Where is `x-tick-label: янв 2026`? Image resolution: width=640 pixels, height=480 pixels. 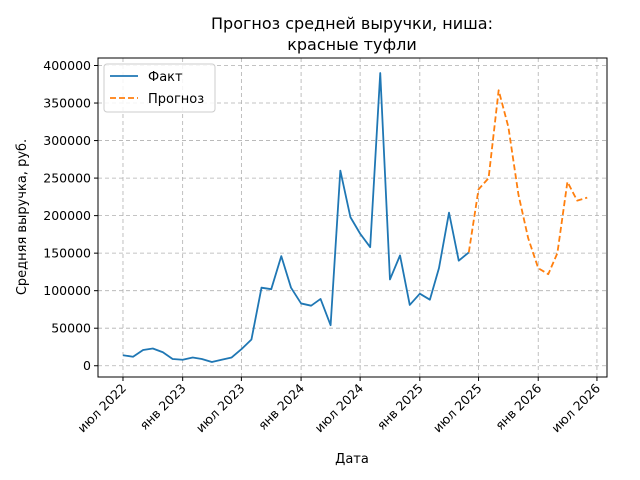
x-tick-label: янв 2026 is located at coordinates (518, 406).